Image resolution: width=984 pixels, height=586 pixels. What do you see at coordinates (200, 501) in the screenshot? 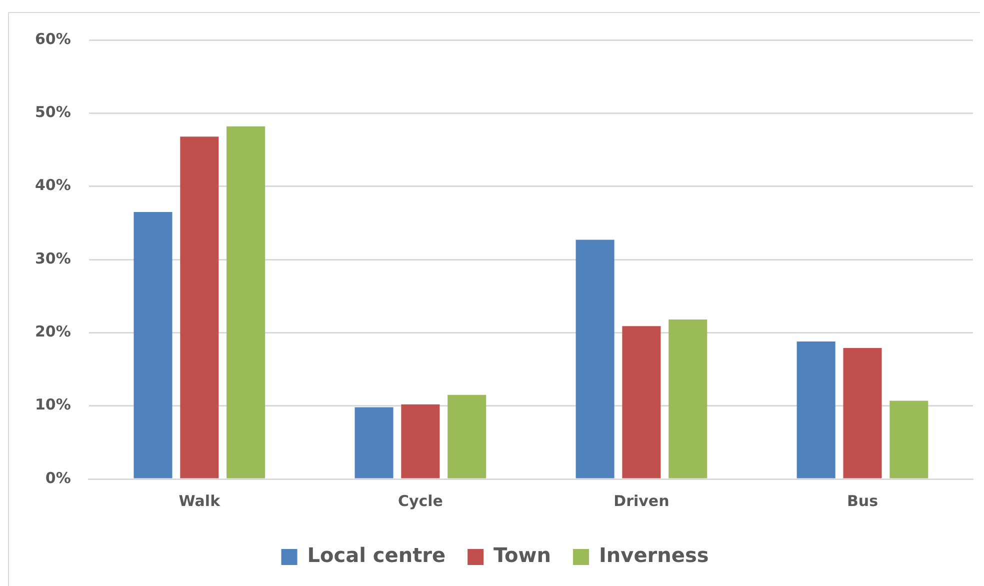
I see `x-tick-label: Walk` at bounding box center [200, 501].